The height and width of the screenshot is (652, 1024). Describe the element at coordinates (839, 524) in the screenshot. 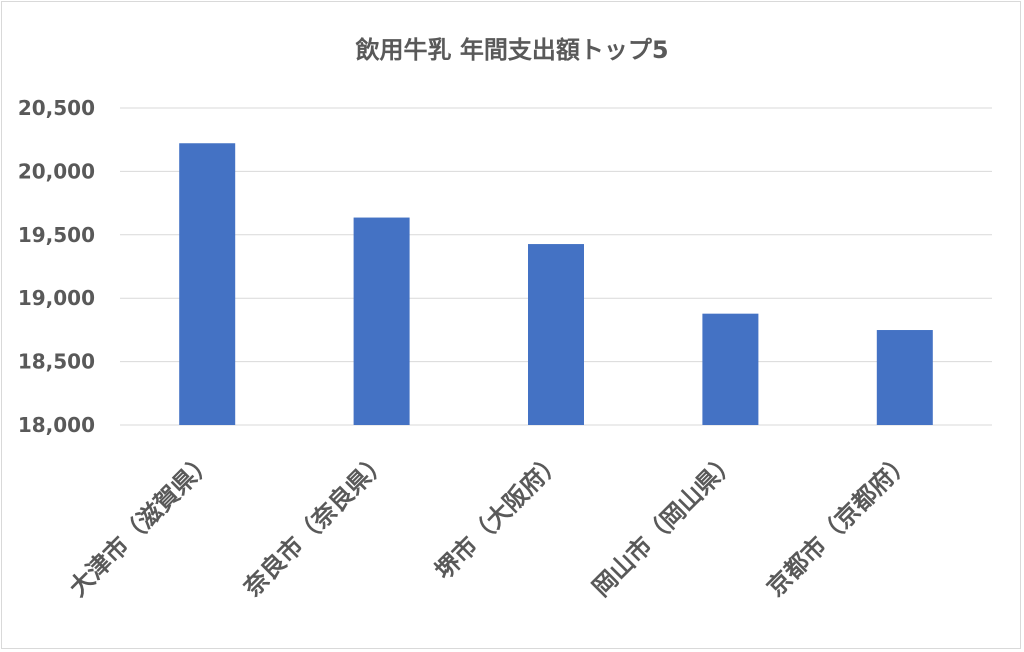

I see `x-tick-label: 京都市（京都府）` at that location.